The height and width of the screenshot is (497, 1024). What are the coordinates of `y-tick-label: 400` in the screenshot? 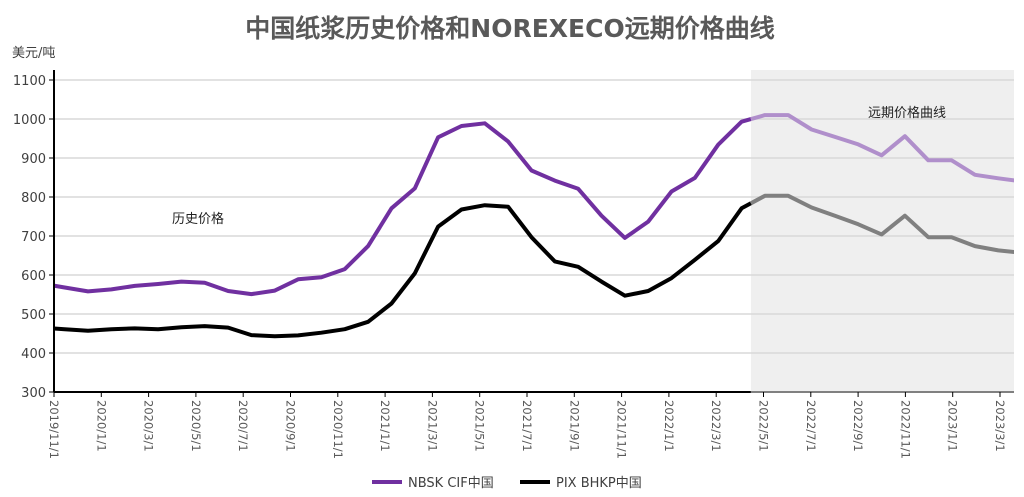 It's located at (33, 354).